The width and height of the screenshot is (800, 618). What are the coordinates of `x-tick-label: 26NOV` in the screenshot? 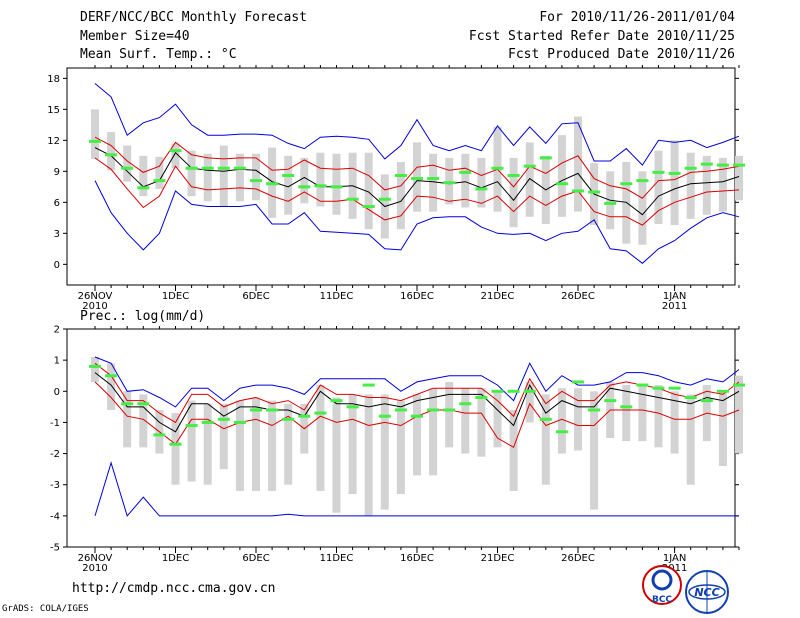 It's located at (95, 296).